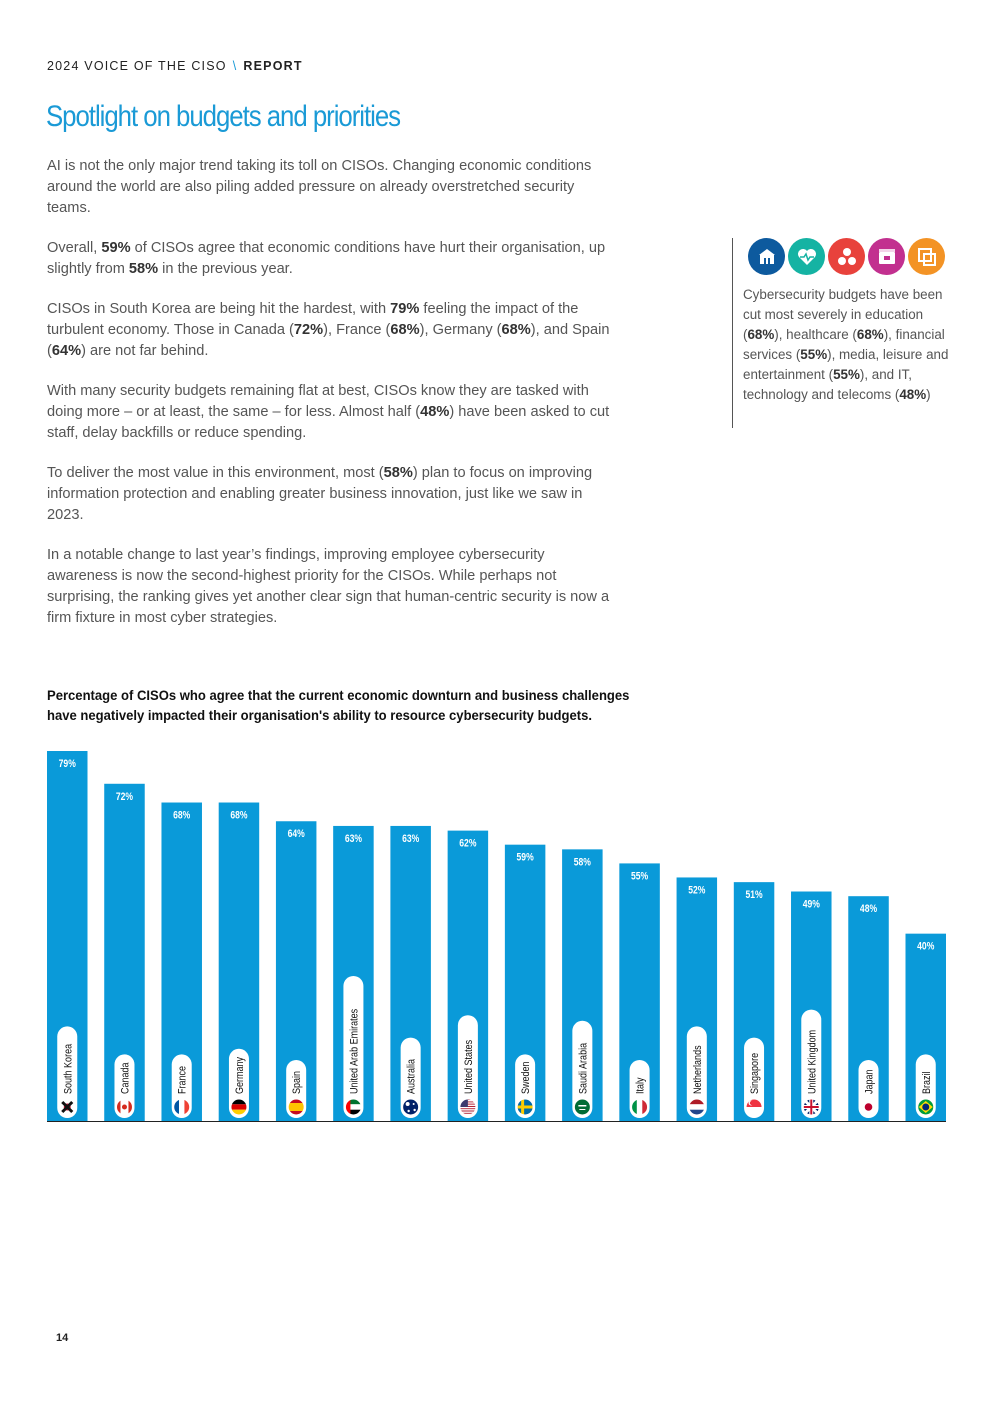  Describe the element at coordinates (925, 947) in the screenshot. I see `bar-value-label: 40%` at that location.